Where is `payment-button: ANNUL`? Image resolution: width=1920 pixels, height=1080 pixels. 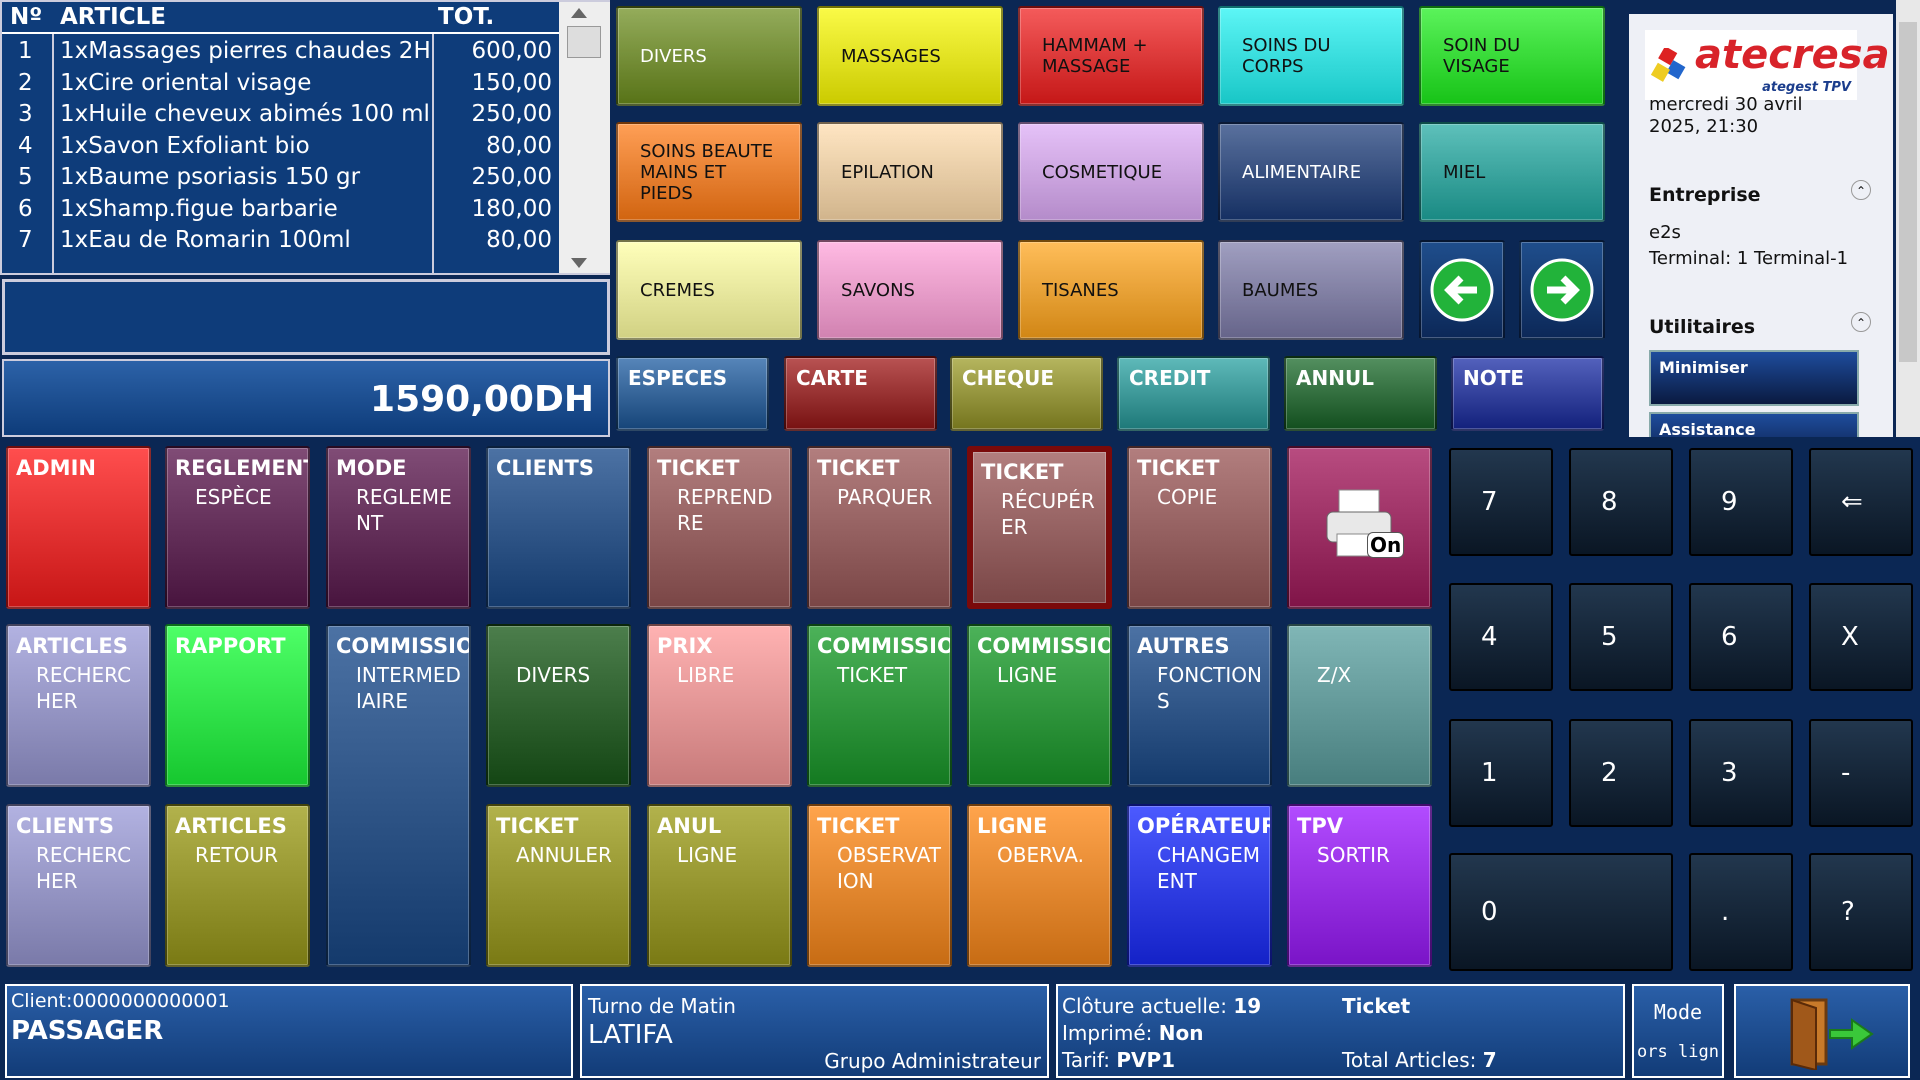 payment-button: ANNUL is located at coordinates (1360, 393).